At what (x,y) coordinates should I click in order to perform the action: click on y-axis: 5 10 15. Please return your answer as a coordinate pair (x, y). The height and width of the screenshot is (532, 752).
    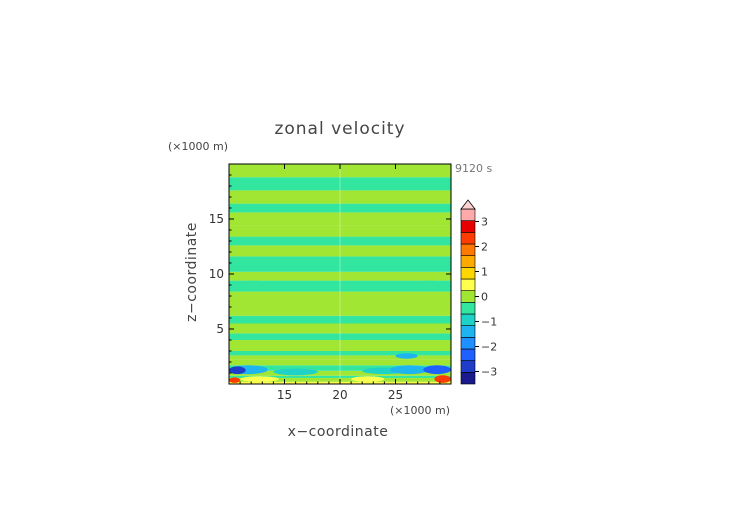
    Looking at the image, I should click on (330, 274).